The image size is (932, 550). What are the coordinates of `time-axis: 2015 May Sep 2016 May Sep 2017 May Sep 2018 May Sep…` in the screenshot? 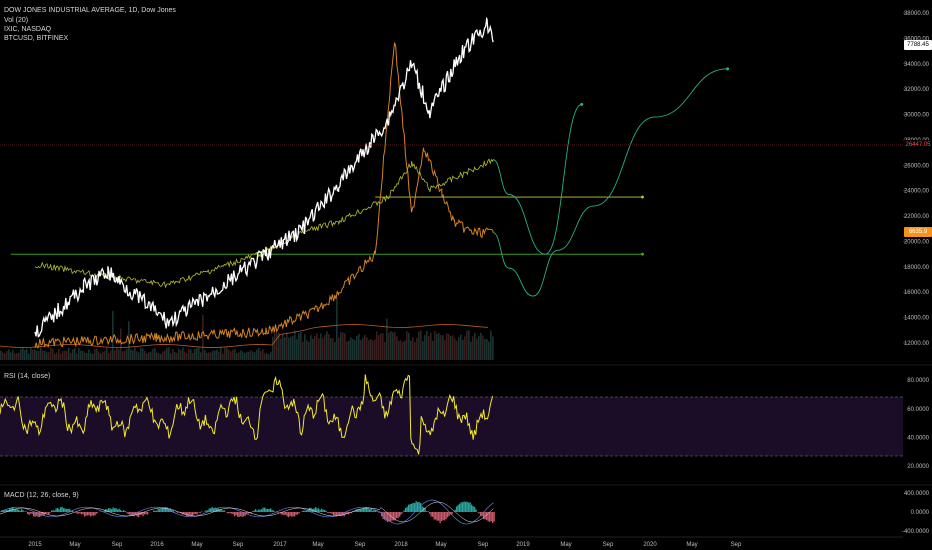 It's located at (385, 545).